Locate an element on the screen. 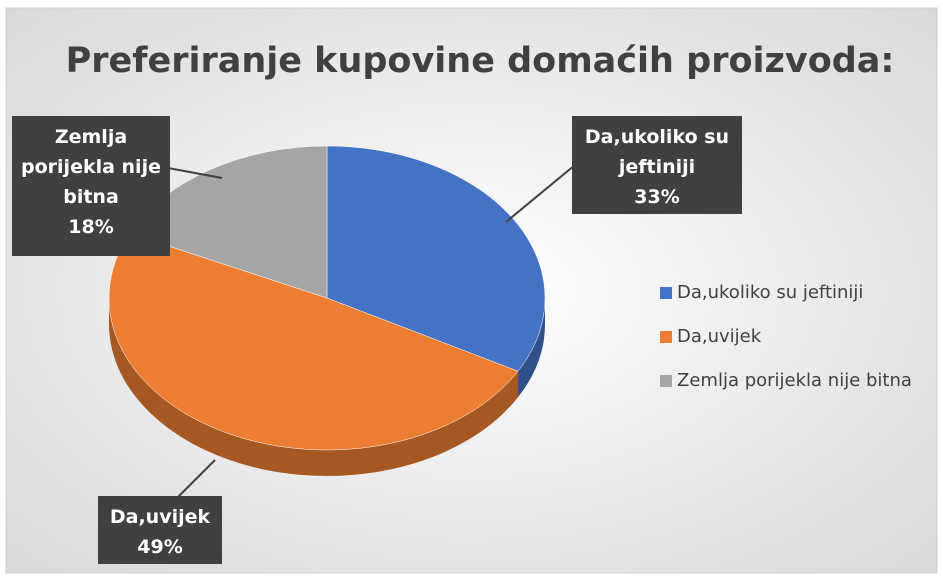 This screenshot has height=579, width=943. data-label-name: Da,ukoliko su jeftiniji is located at coordinates (657, 152).